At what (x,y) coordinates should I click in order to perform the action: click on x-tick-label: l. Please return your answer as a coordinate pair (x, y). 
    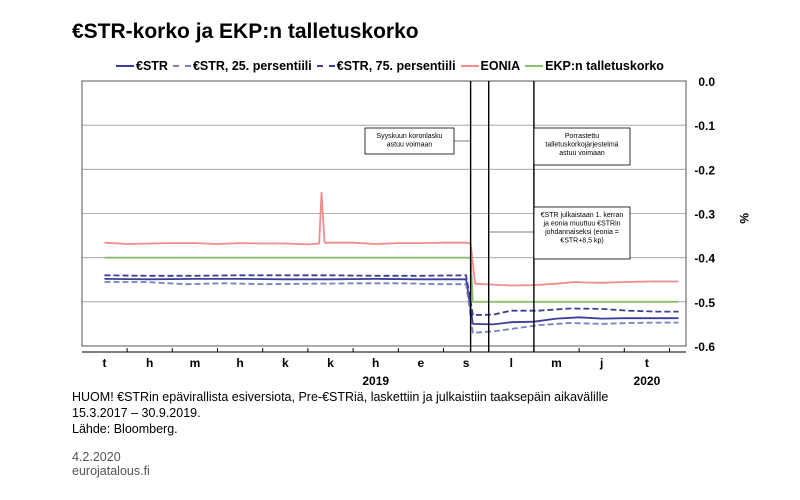
    Looking at the image, I should click on (511, 363).